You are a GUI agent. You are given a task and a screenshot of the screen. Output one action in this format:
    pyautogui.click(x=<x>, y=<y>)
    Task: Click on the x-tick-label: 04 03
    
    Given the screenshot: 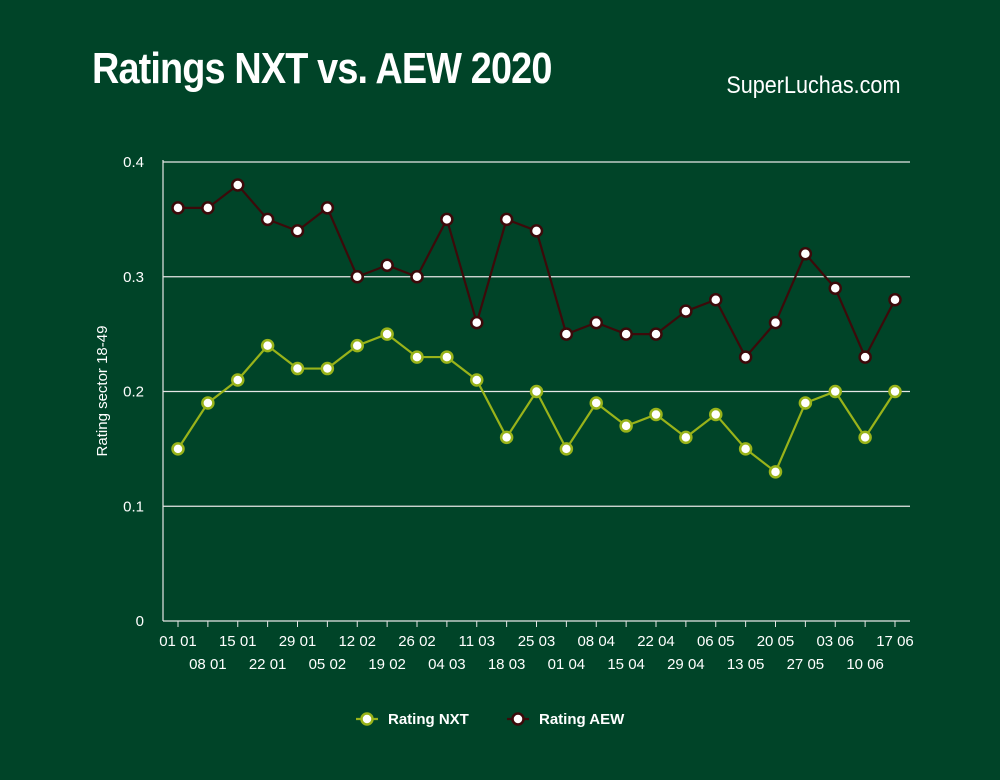 What is the action you would take?
    pyautogui.click(x=447, y=664)
    